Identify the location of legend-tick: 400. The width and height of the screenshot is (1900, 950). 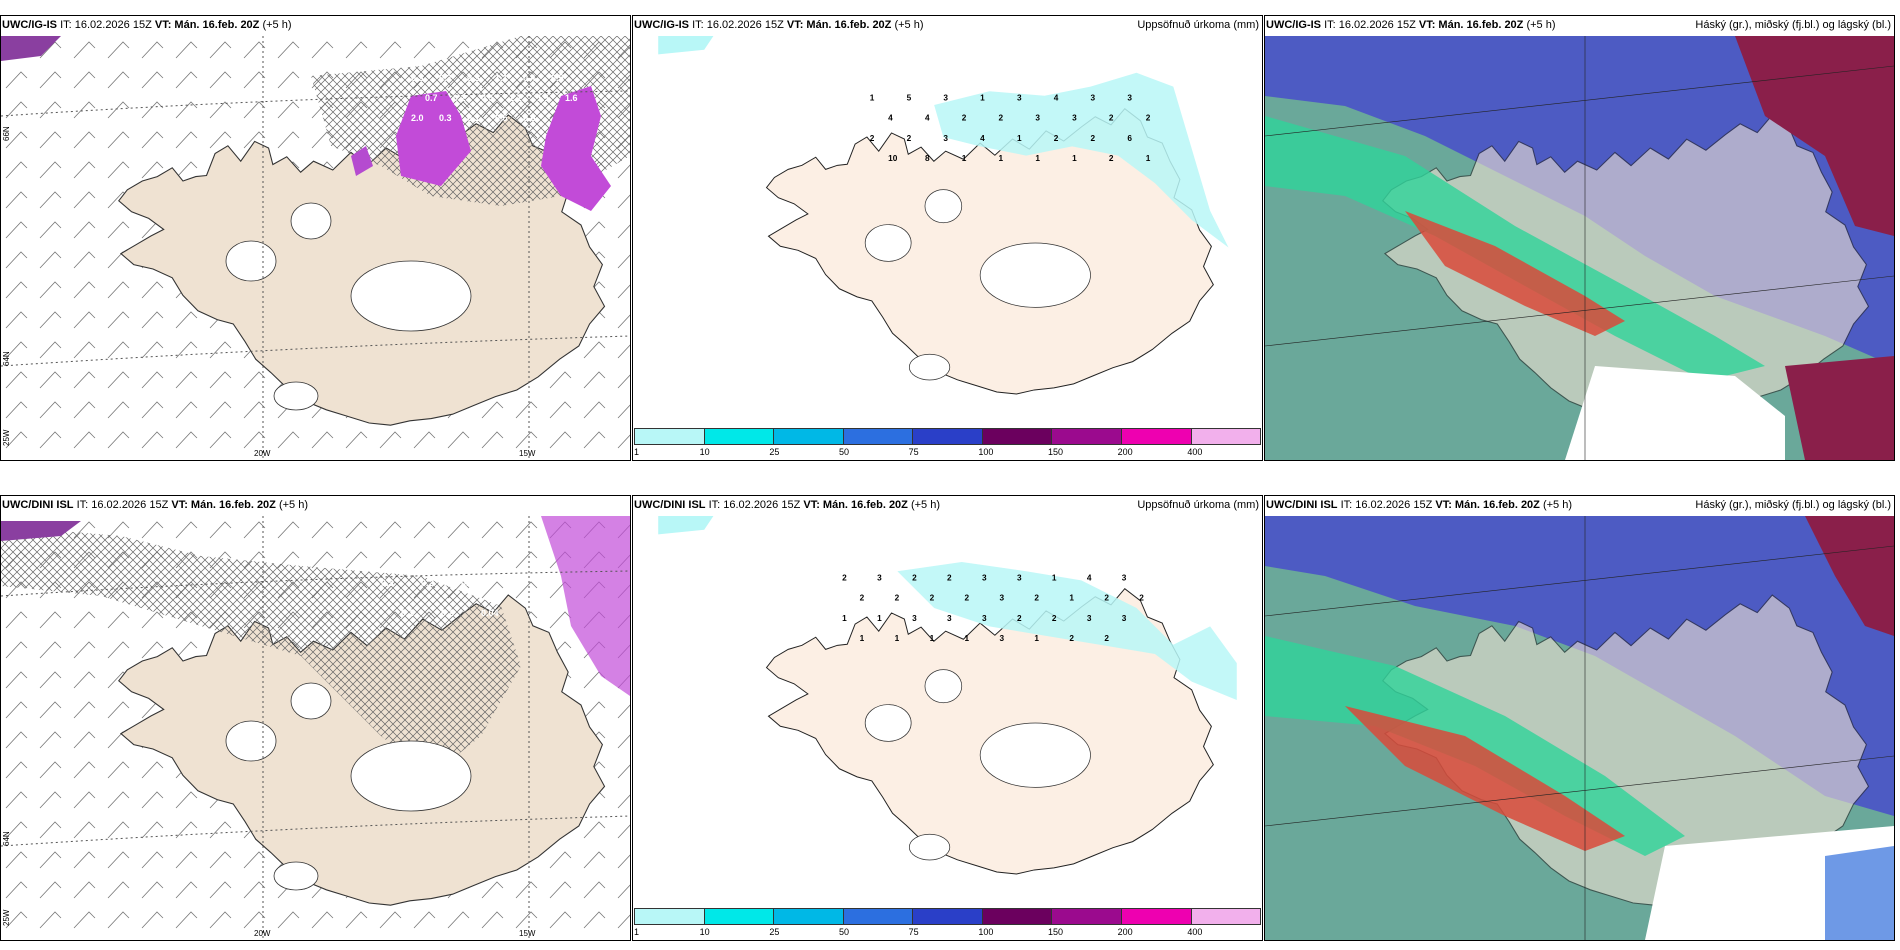
(1195, 452).